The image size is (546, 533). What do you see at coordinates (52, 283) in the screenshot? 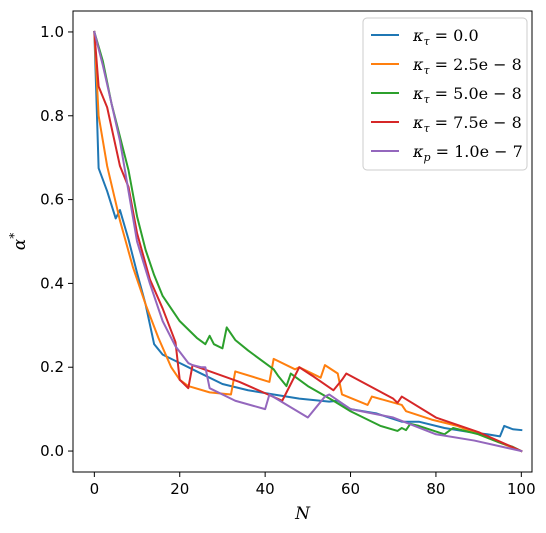
I see `y-tick-label: 0.4` at bounding box center [52, 283].